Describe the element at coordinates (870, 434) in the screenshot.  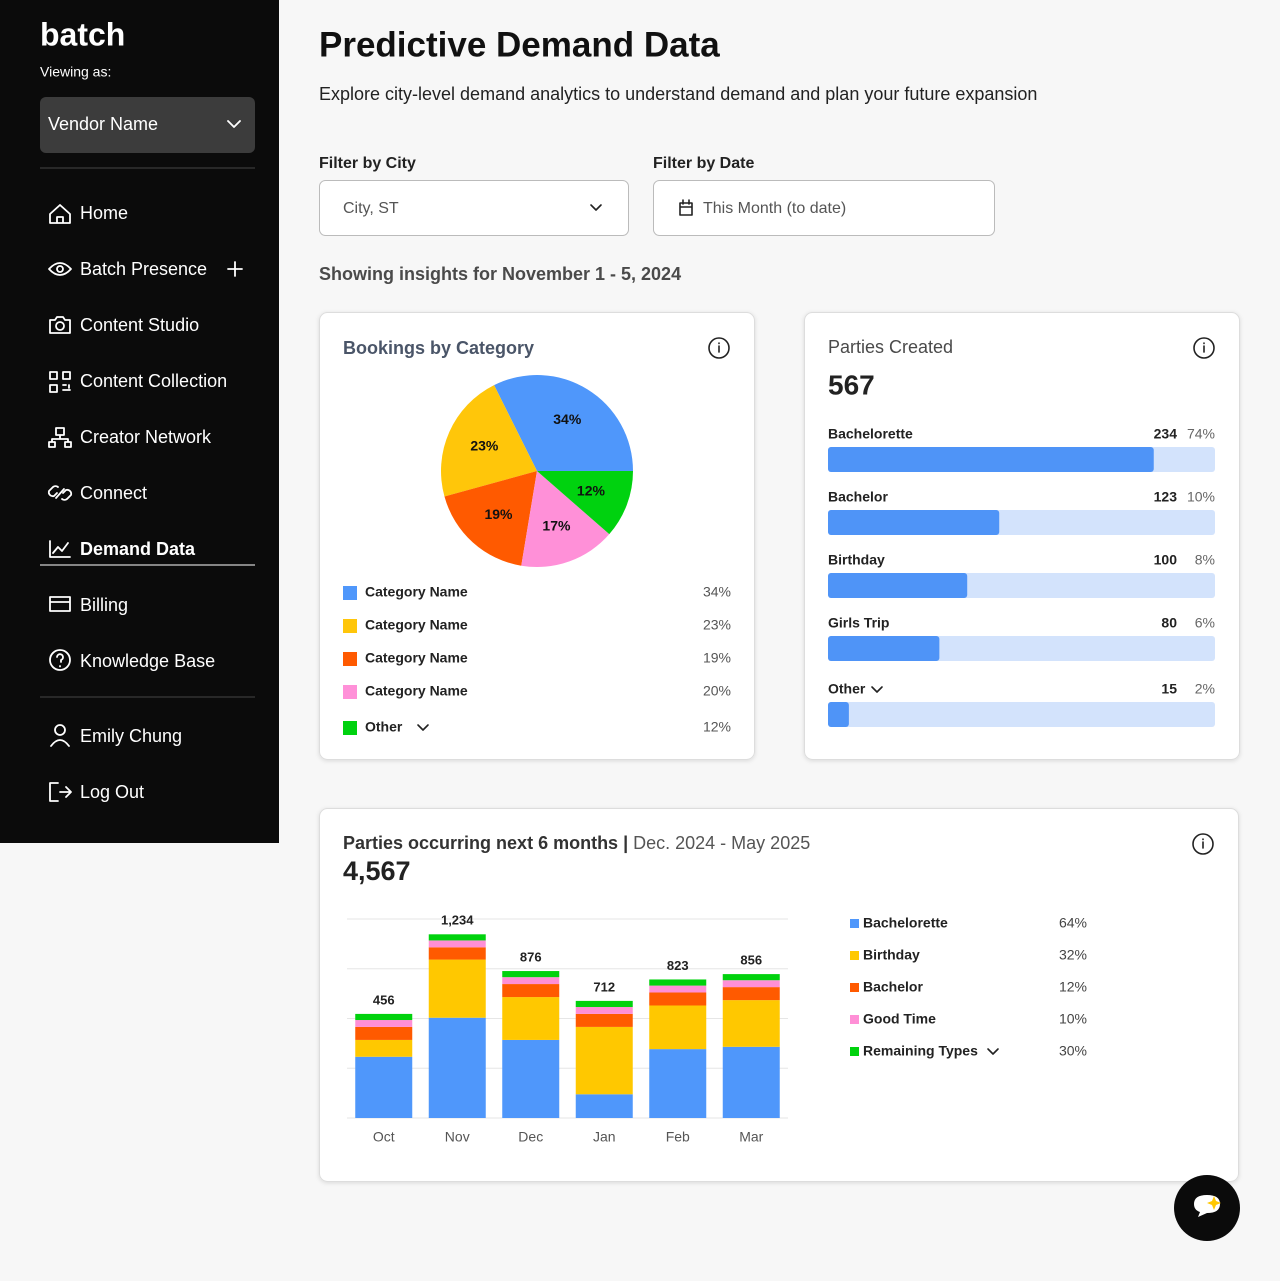
I see `bar-label: Bachelorette` at that location.